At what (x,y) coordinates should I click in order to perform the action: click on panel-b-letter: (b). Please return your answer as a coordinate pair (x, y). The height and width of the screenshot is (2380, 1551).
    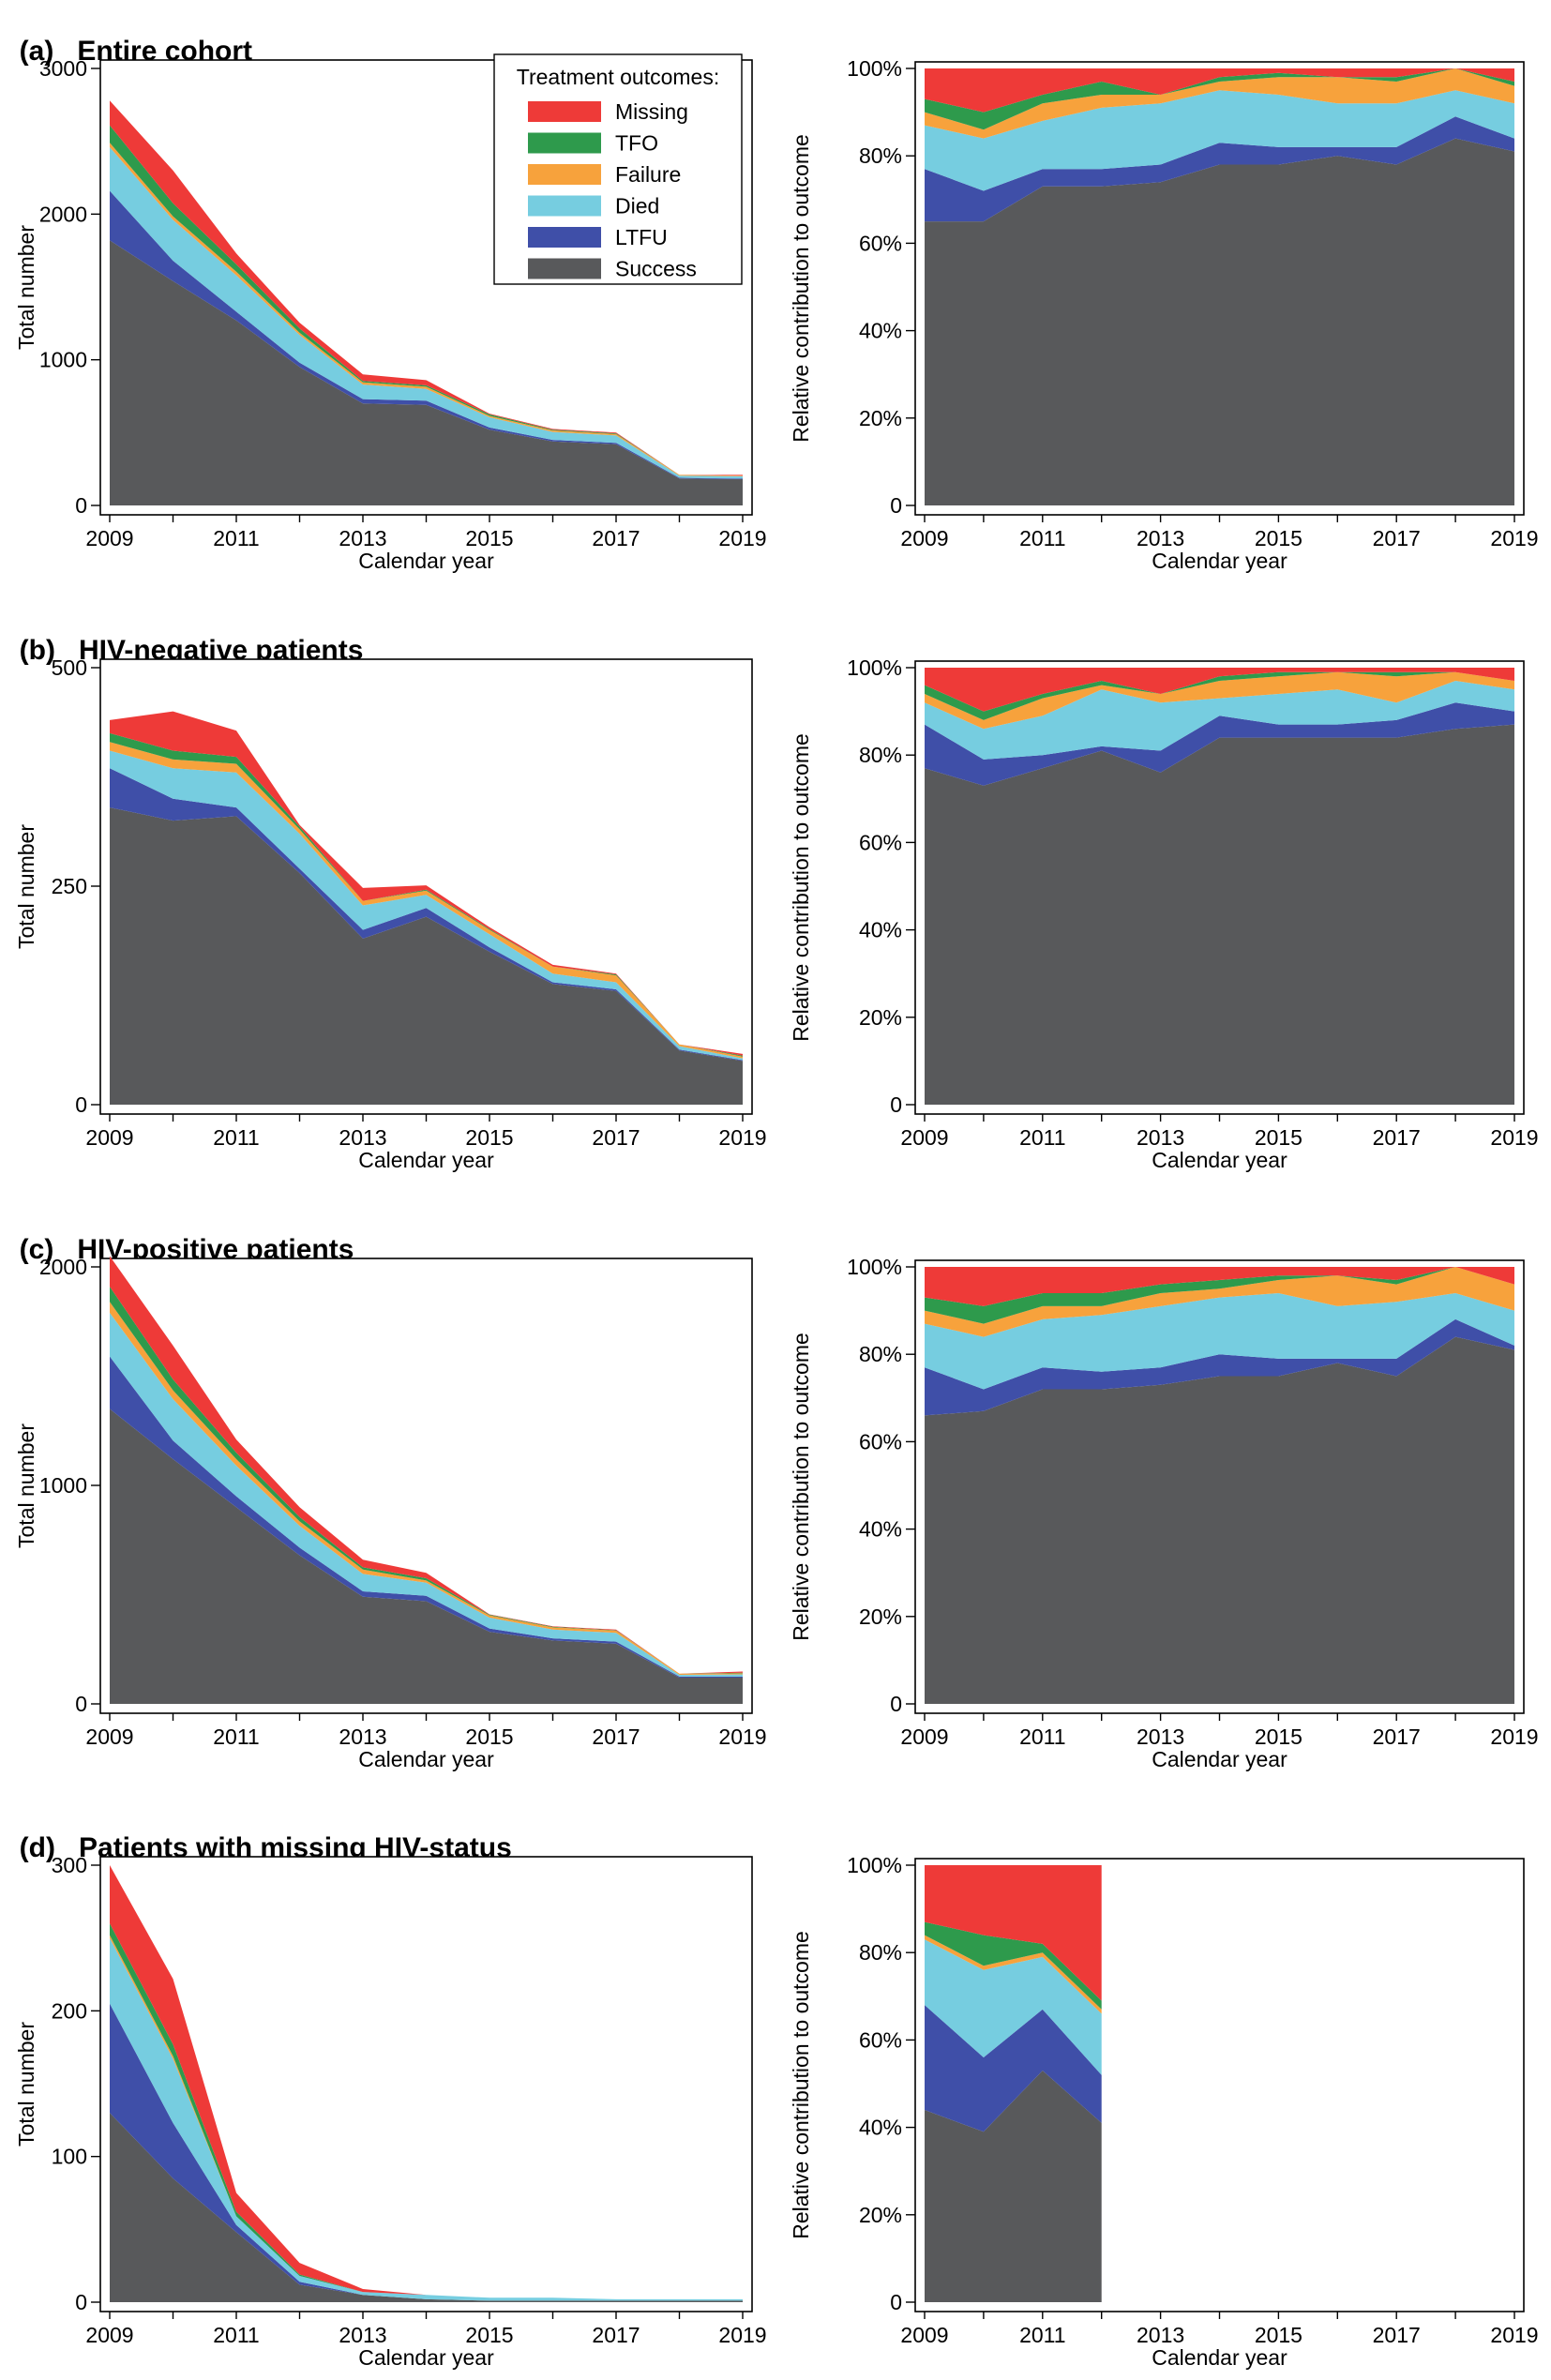
    Looking at the image, I should click on (37, 650).